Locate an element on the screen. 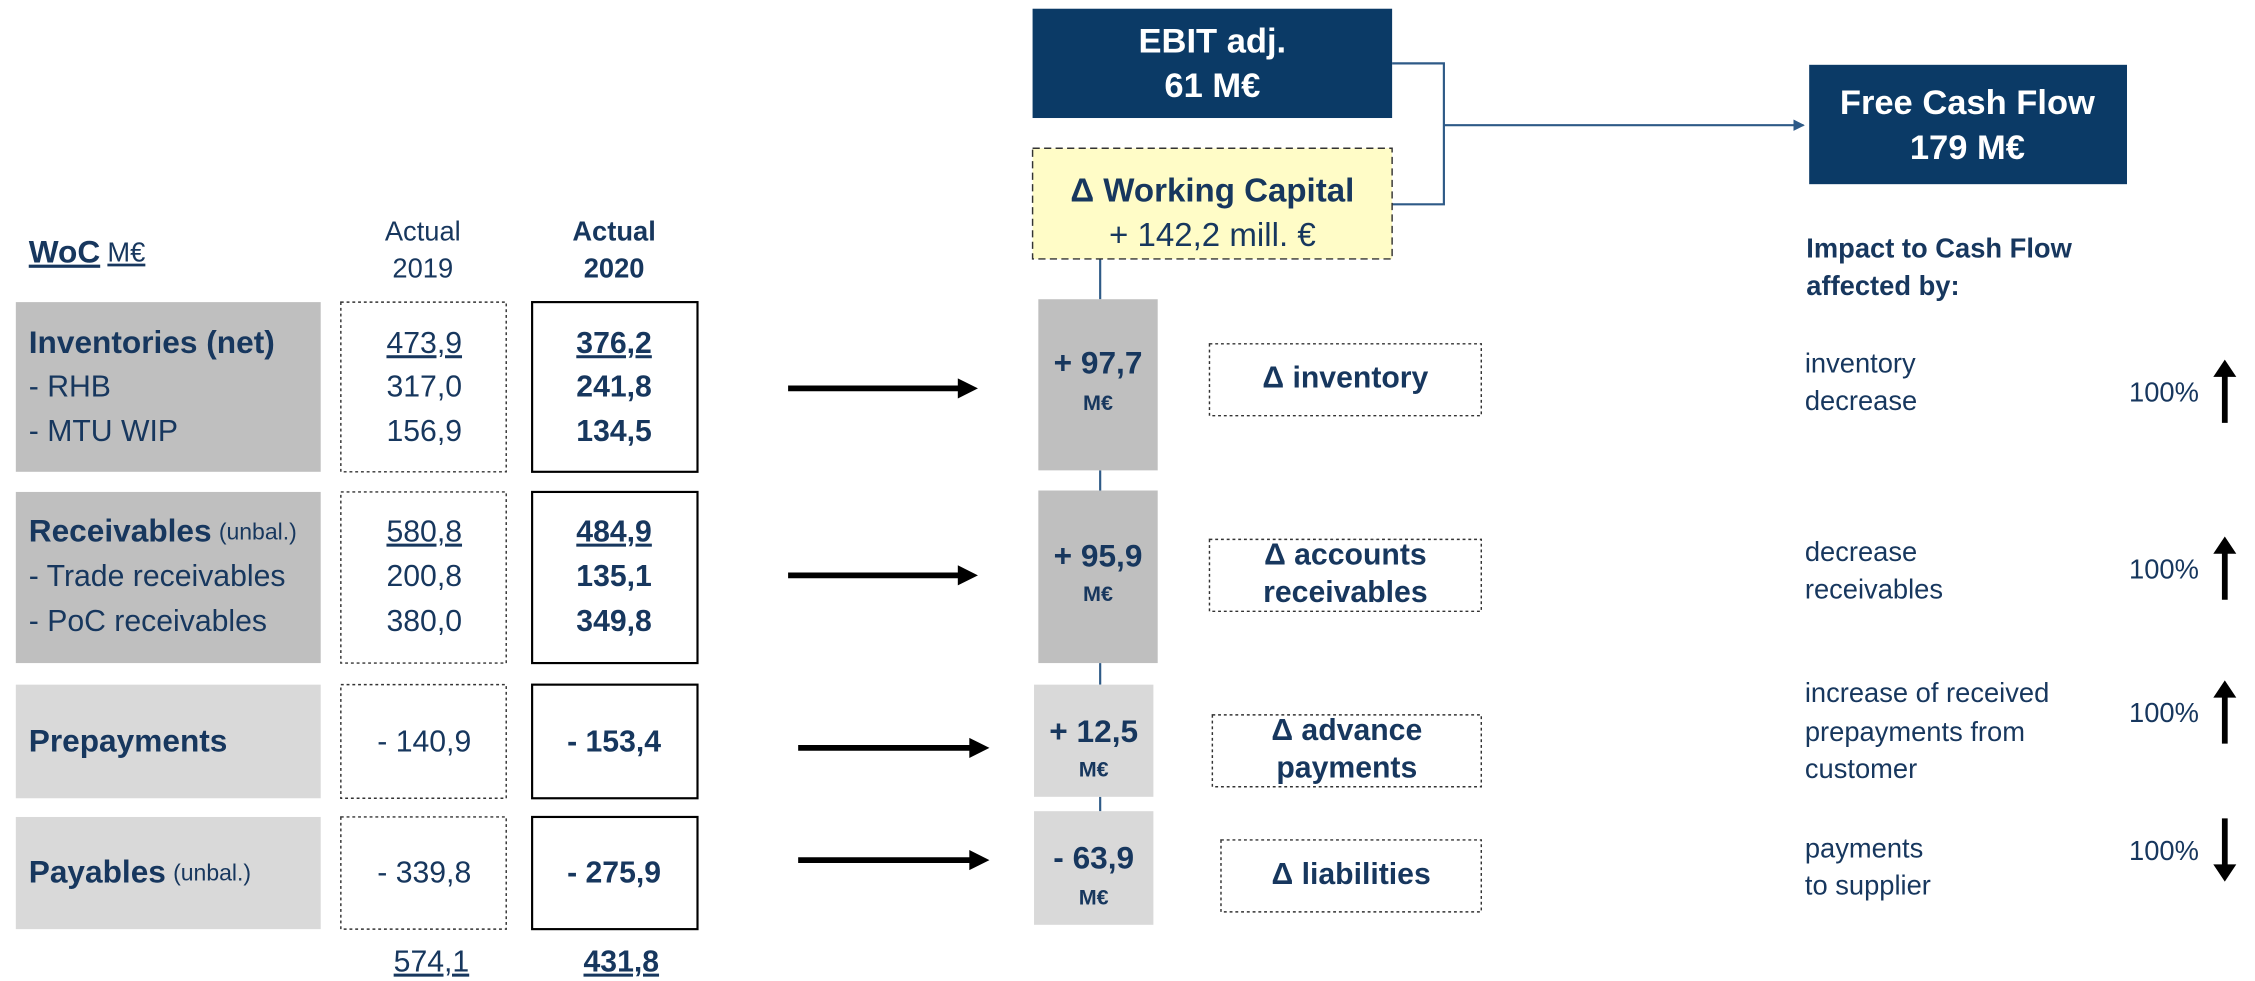 The image size is (2255, 981). total-2019: 574,1 is located at coordinates (432, 962).